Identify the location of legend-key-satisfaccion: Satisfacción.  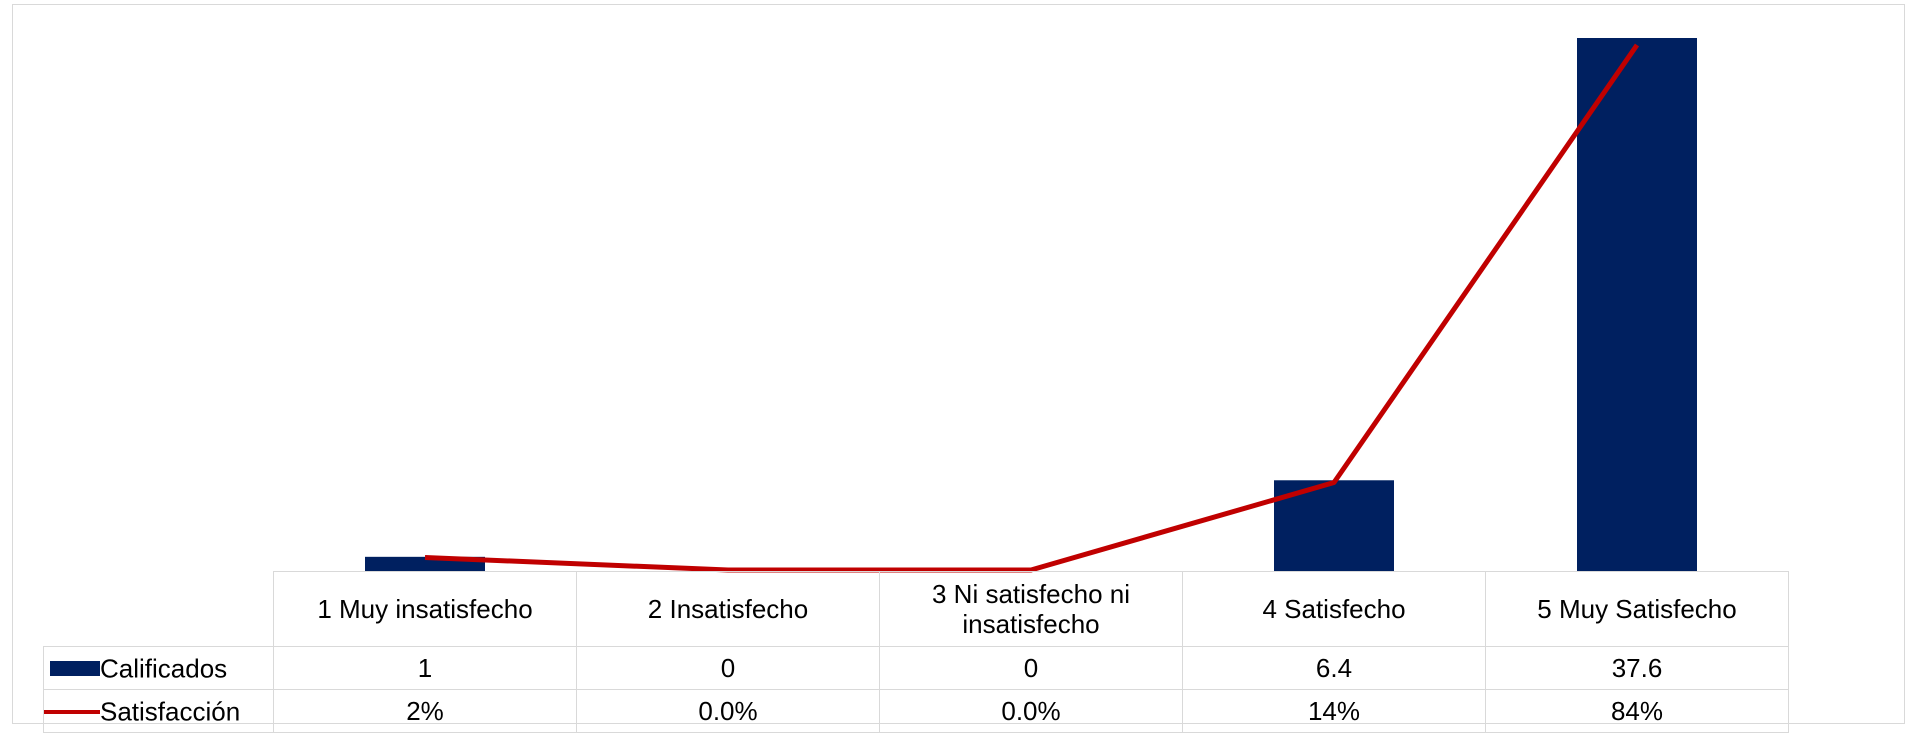
(158, 711).